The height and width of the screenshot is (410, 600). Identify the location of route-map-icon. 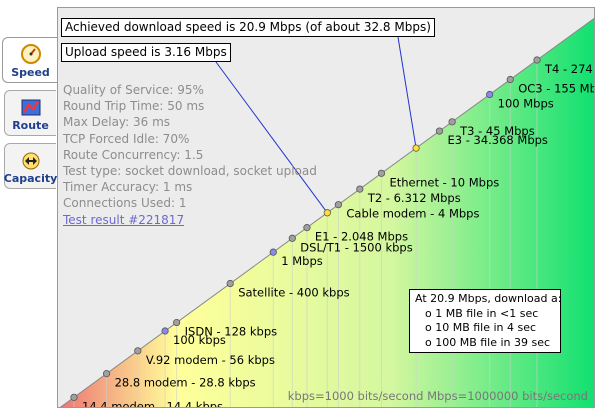
(30, 107).